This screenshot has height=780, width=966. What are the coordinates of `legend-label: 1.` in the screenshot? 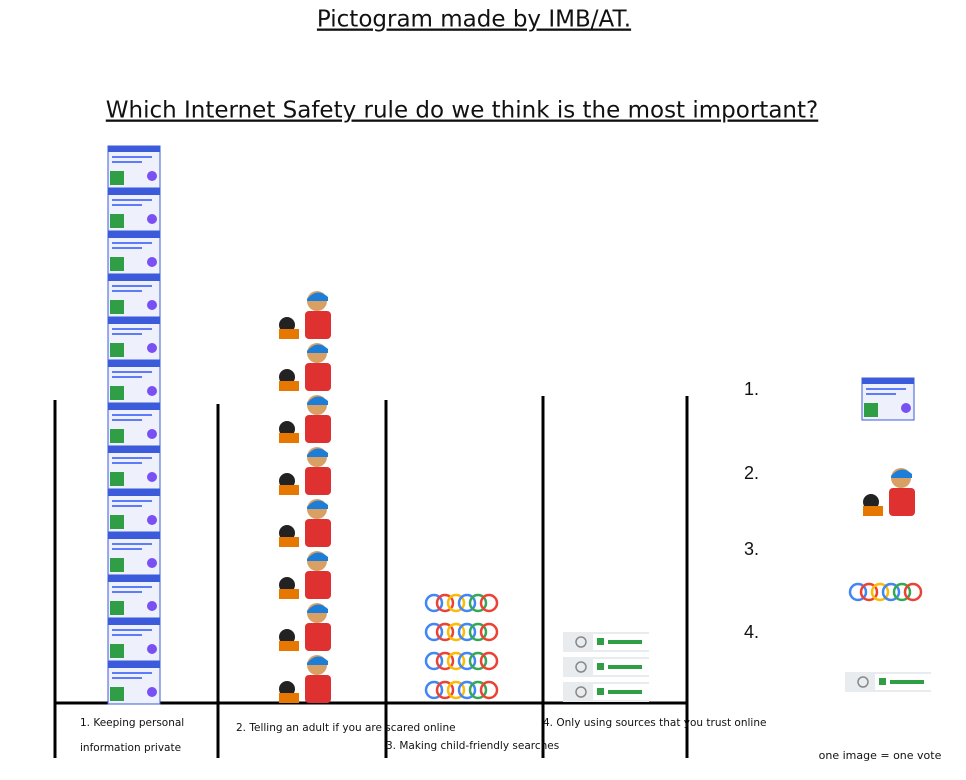 It's located at (751, 389).